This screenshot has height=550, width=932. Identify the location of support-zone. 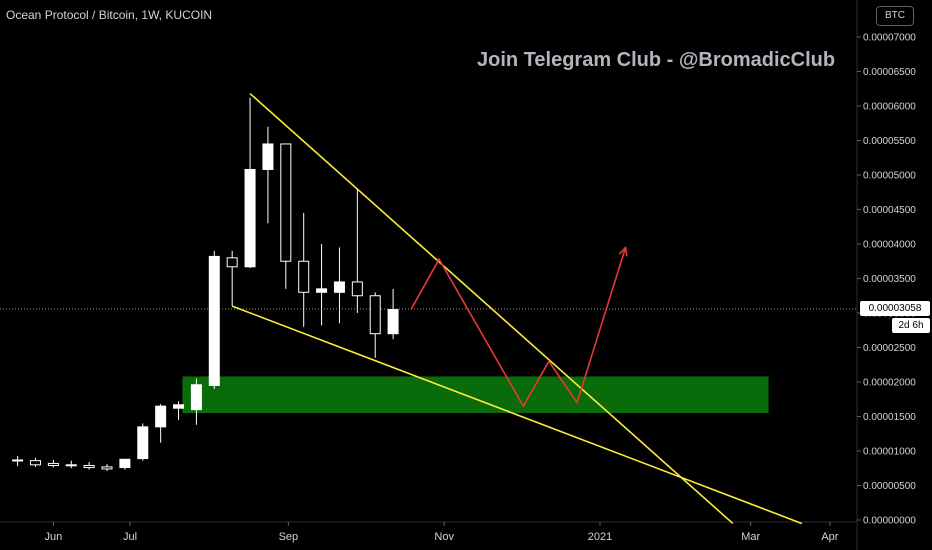
(475, 395).